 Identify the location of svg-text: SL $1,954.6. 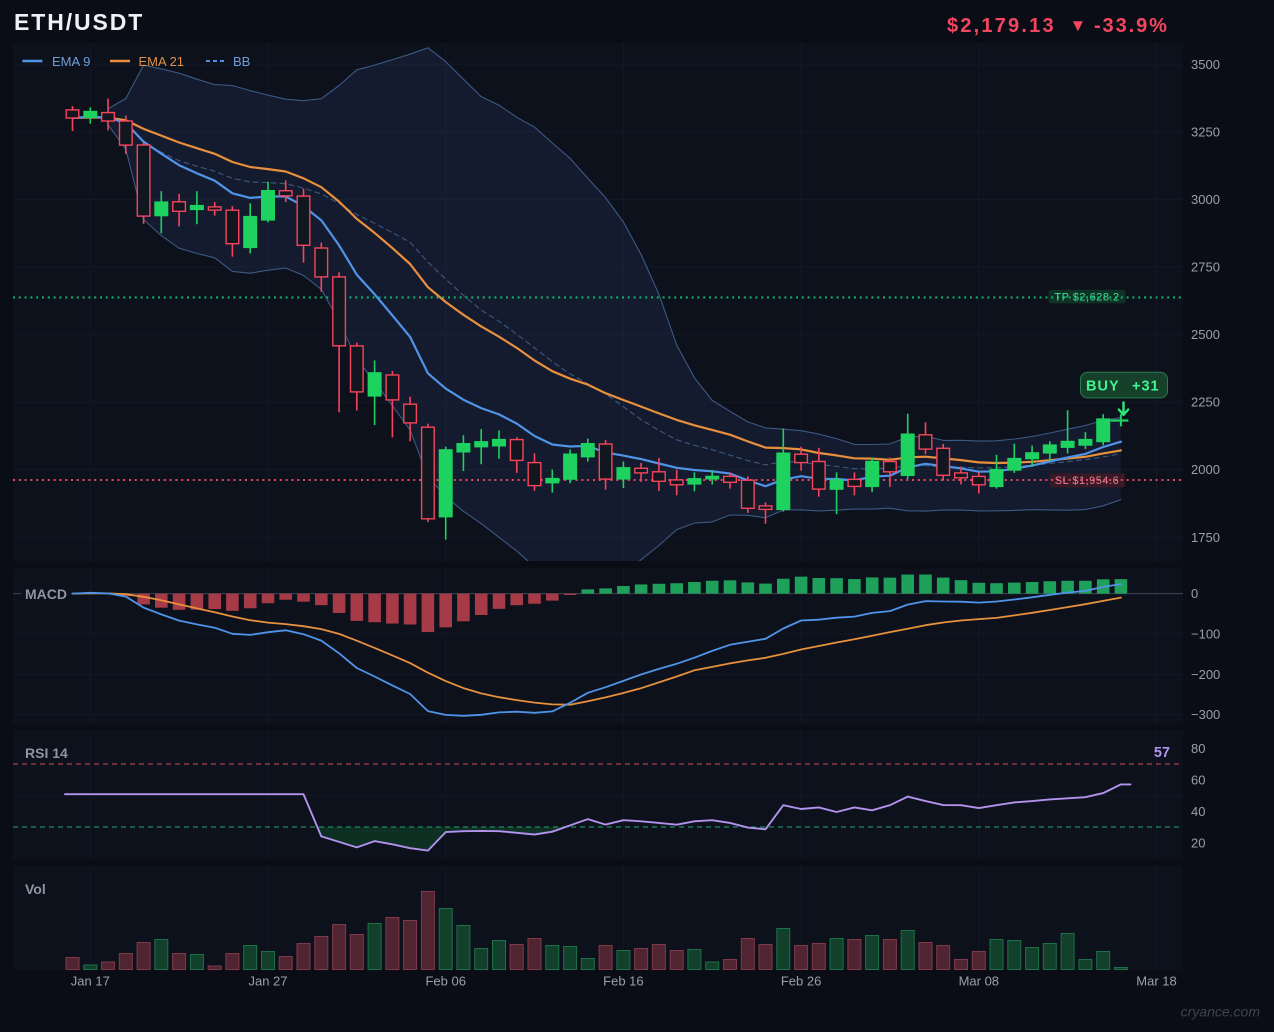
(1087, 481).